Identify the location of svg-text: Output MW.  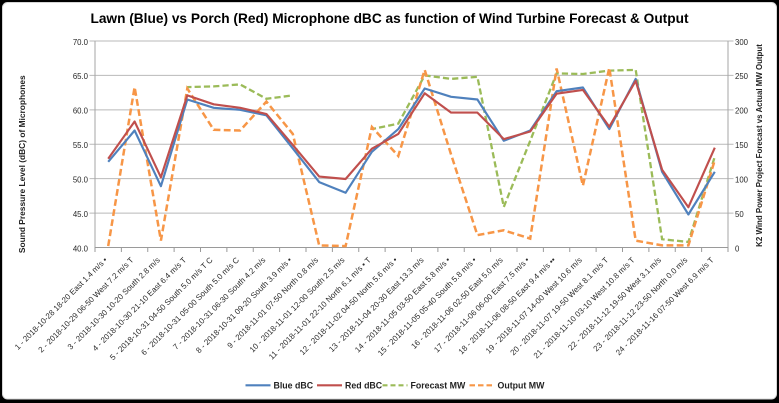
(522, 386).